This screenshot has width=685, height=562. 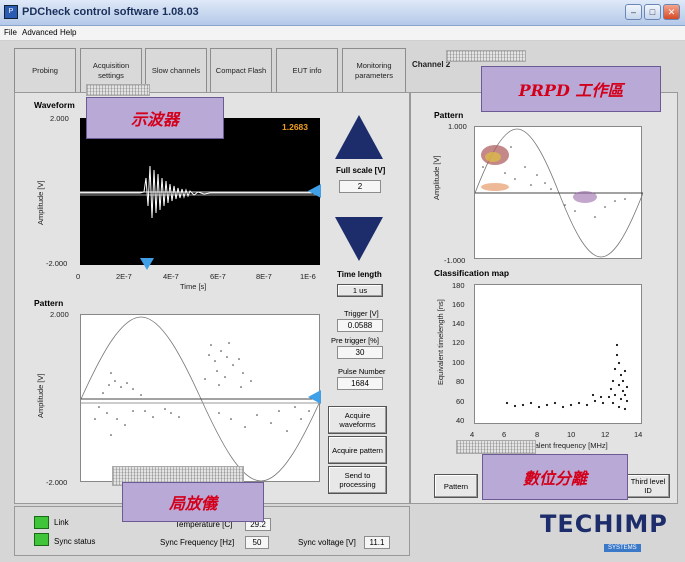 I want to click on status-panel, so click(x=212, y=531).